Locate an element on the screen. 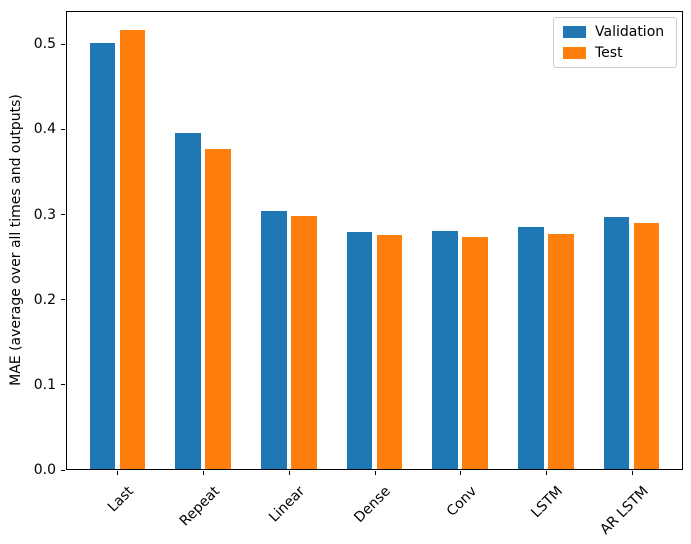 This screenshot has height=544, width=691. bar-dense-test is located at coordinates (389, 351).